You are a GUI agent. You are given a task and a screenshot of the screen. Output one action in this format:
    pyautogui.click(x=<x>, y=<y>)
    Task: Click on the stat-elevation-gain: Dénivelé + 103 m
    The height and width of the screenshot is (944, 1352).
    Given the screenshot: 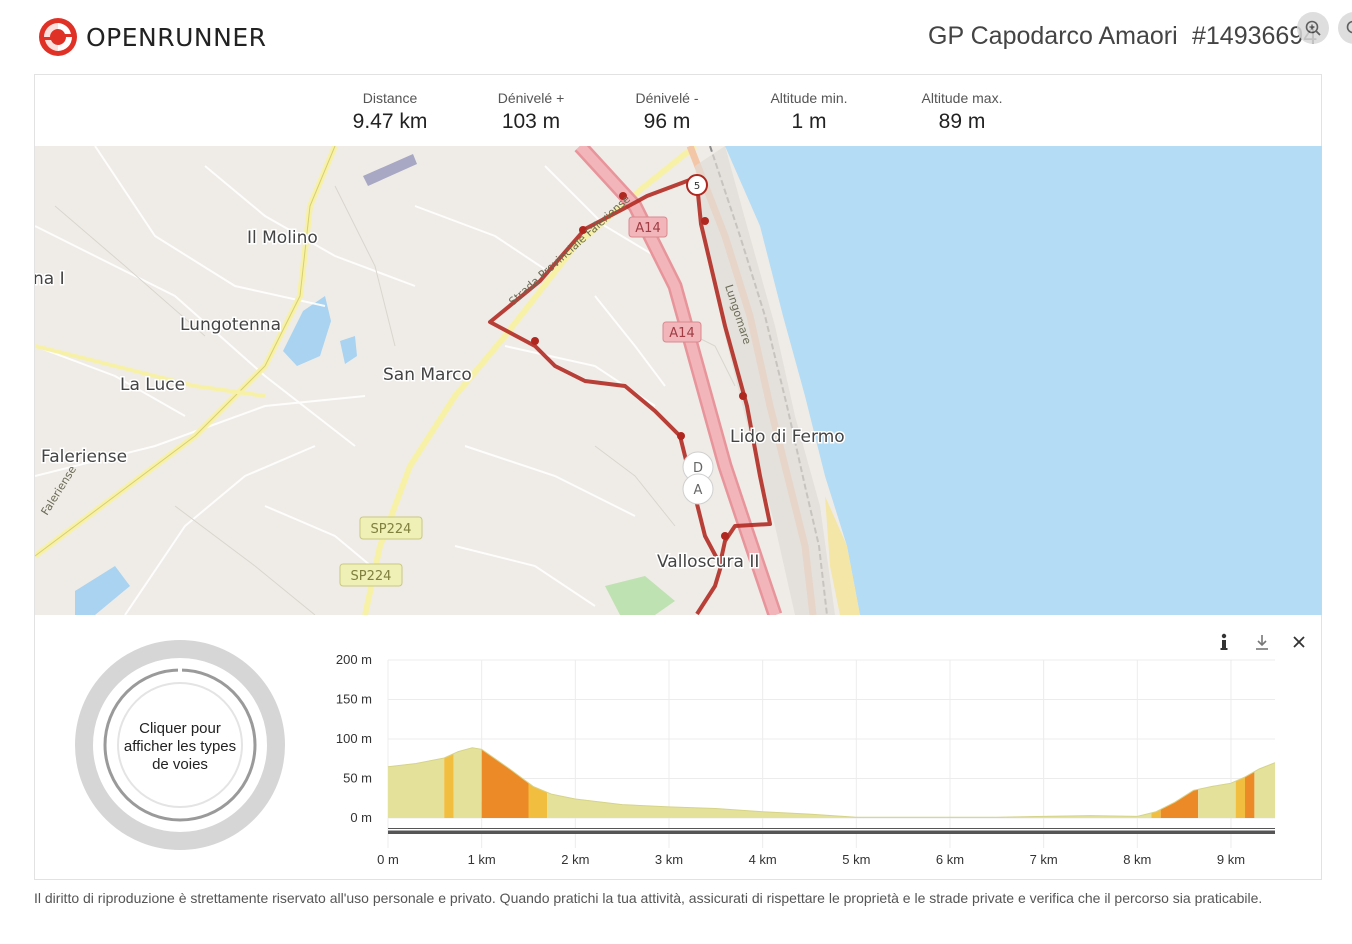 What is the action you would take?
    pyautogui.click(x=531, y=112)
    